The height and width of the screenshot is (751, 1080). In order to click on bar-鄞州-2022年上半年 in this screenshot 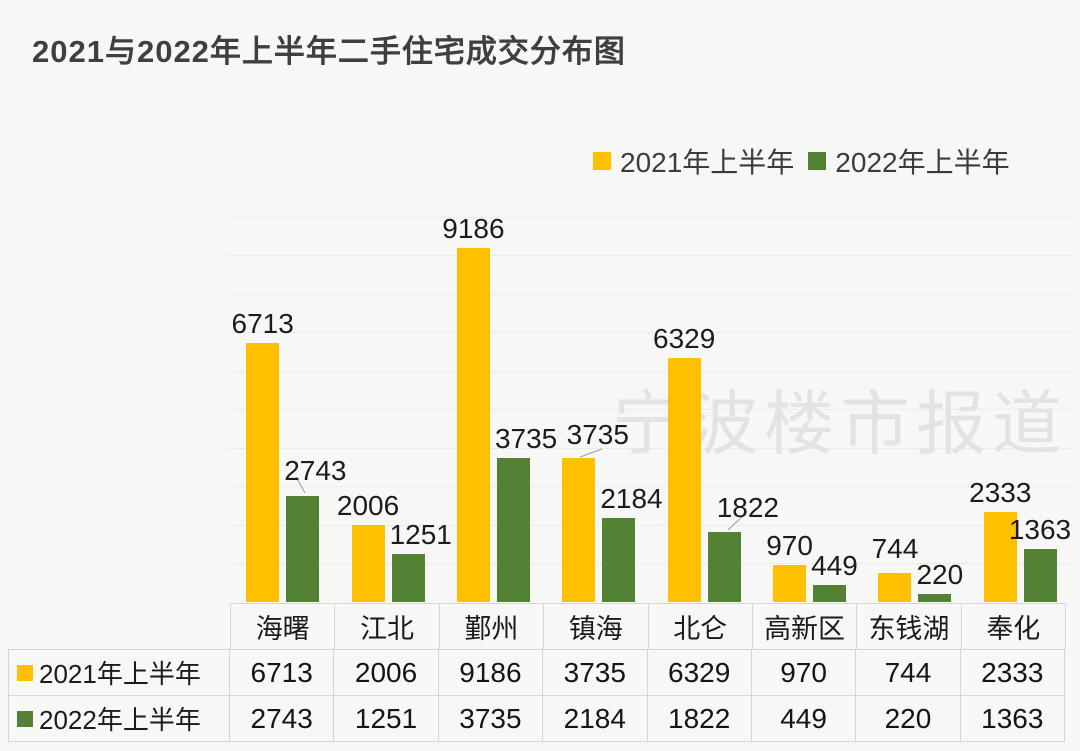, I will do `click(513, 530)`.